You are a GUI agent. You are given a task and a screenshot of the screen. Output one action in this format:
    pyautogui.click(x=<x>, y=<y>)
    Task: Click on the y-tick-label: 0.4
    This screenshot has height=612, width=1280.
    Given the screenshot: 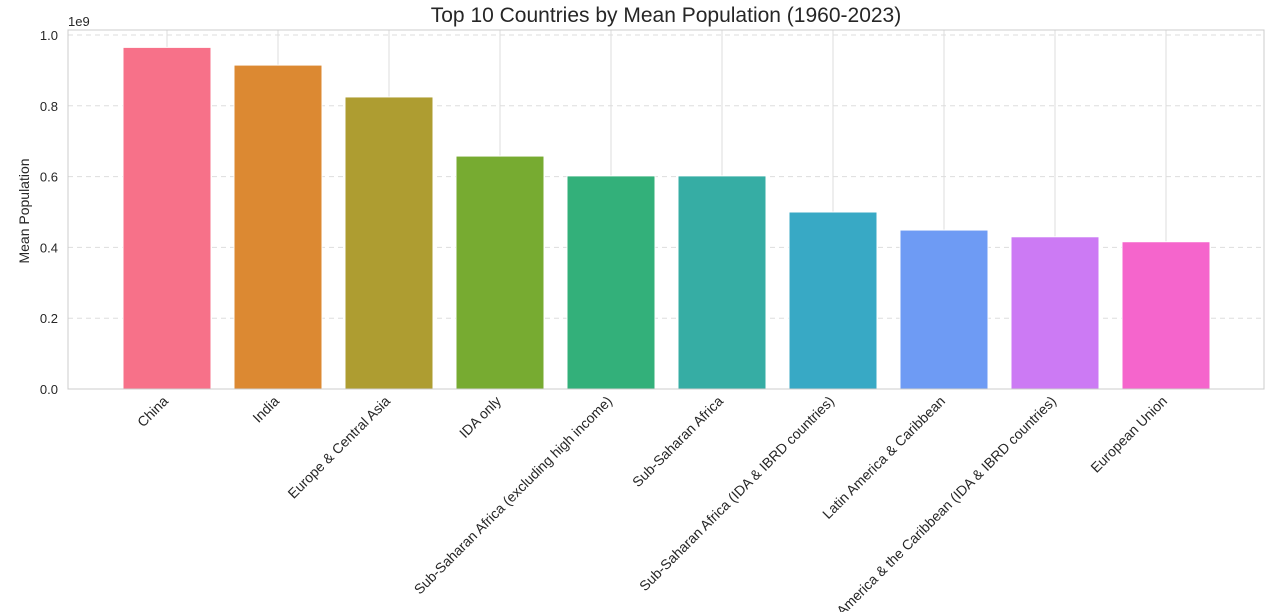 What is the action you would take?
    pyautogui.click(x=49, y=247)
    